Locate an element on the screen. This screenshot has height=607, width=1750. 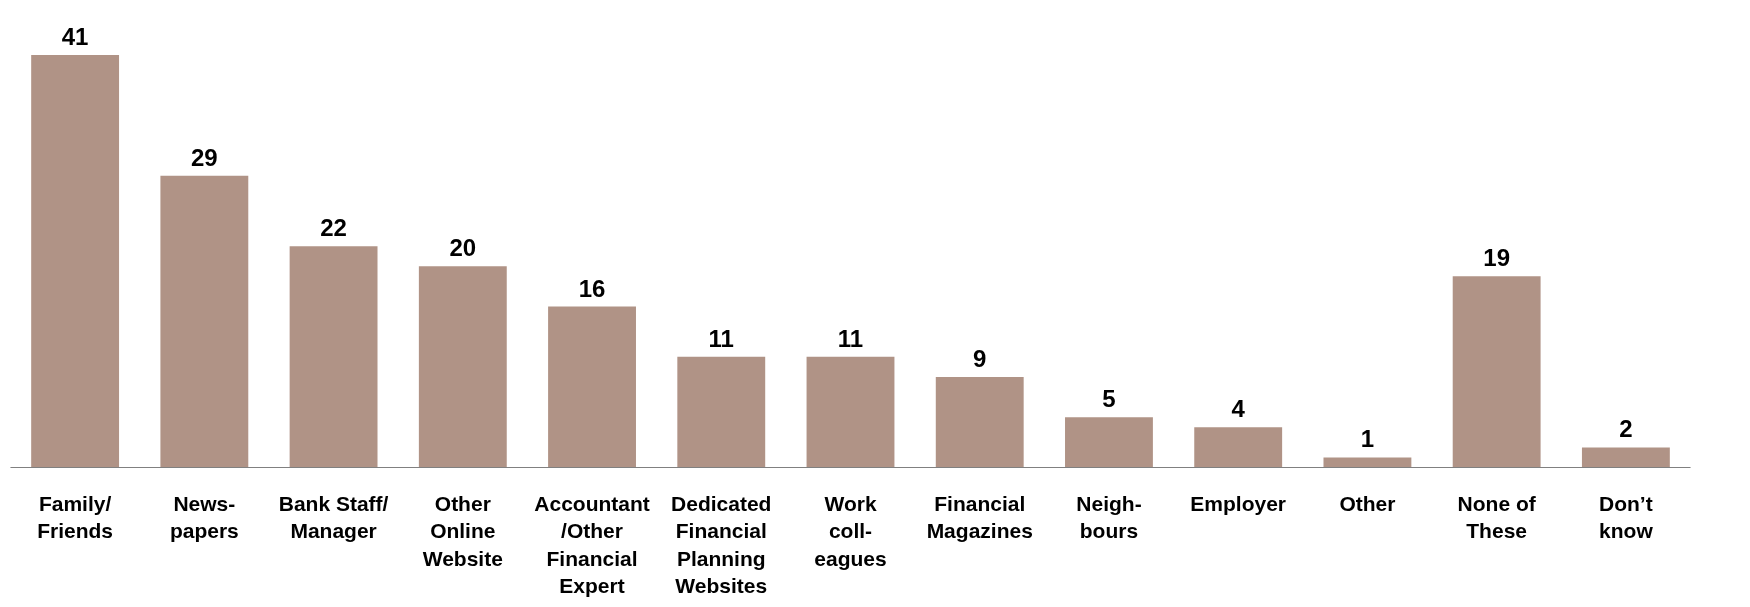
data-label: 9 is located at coordinates (980, 358).